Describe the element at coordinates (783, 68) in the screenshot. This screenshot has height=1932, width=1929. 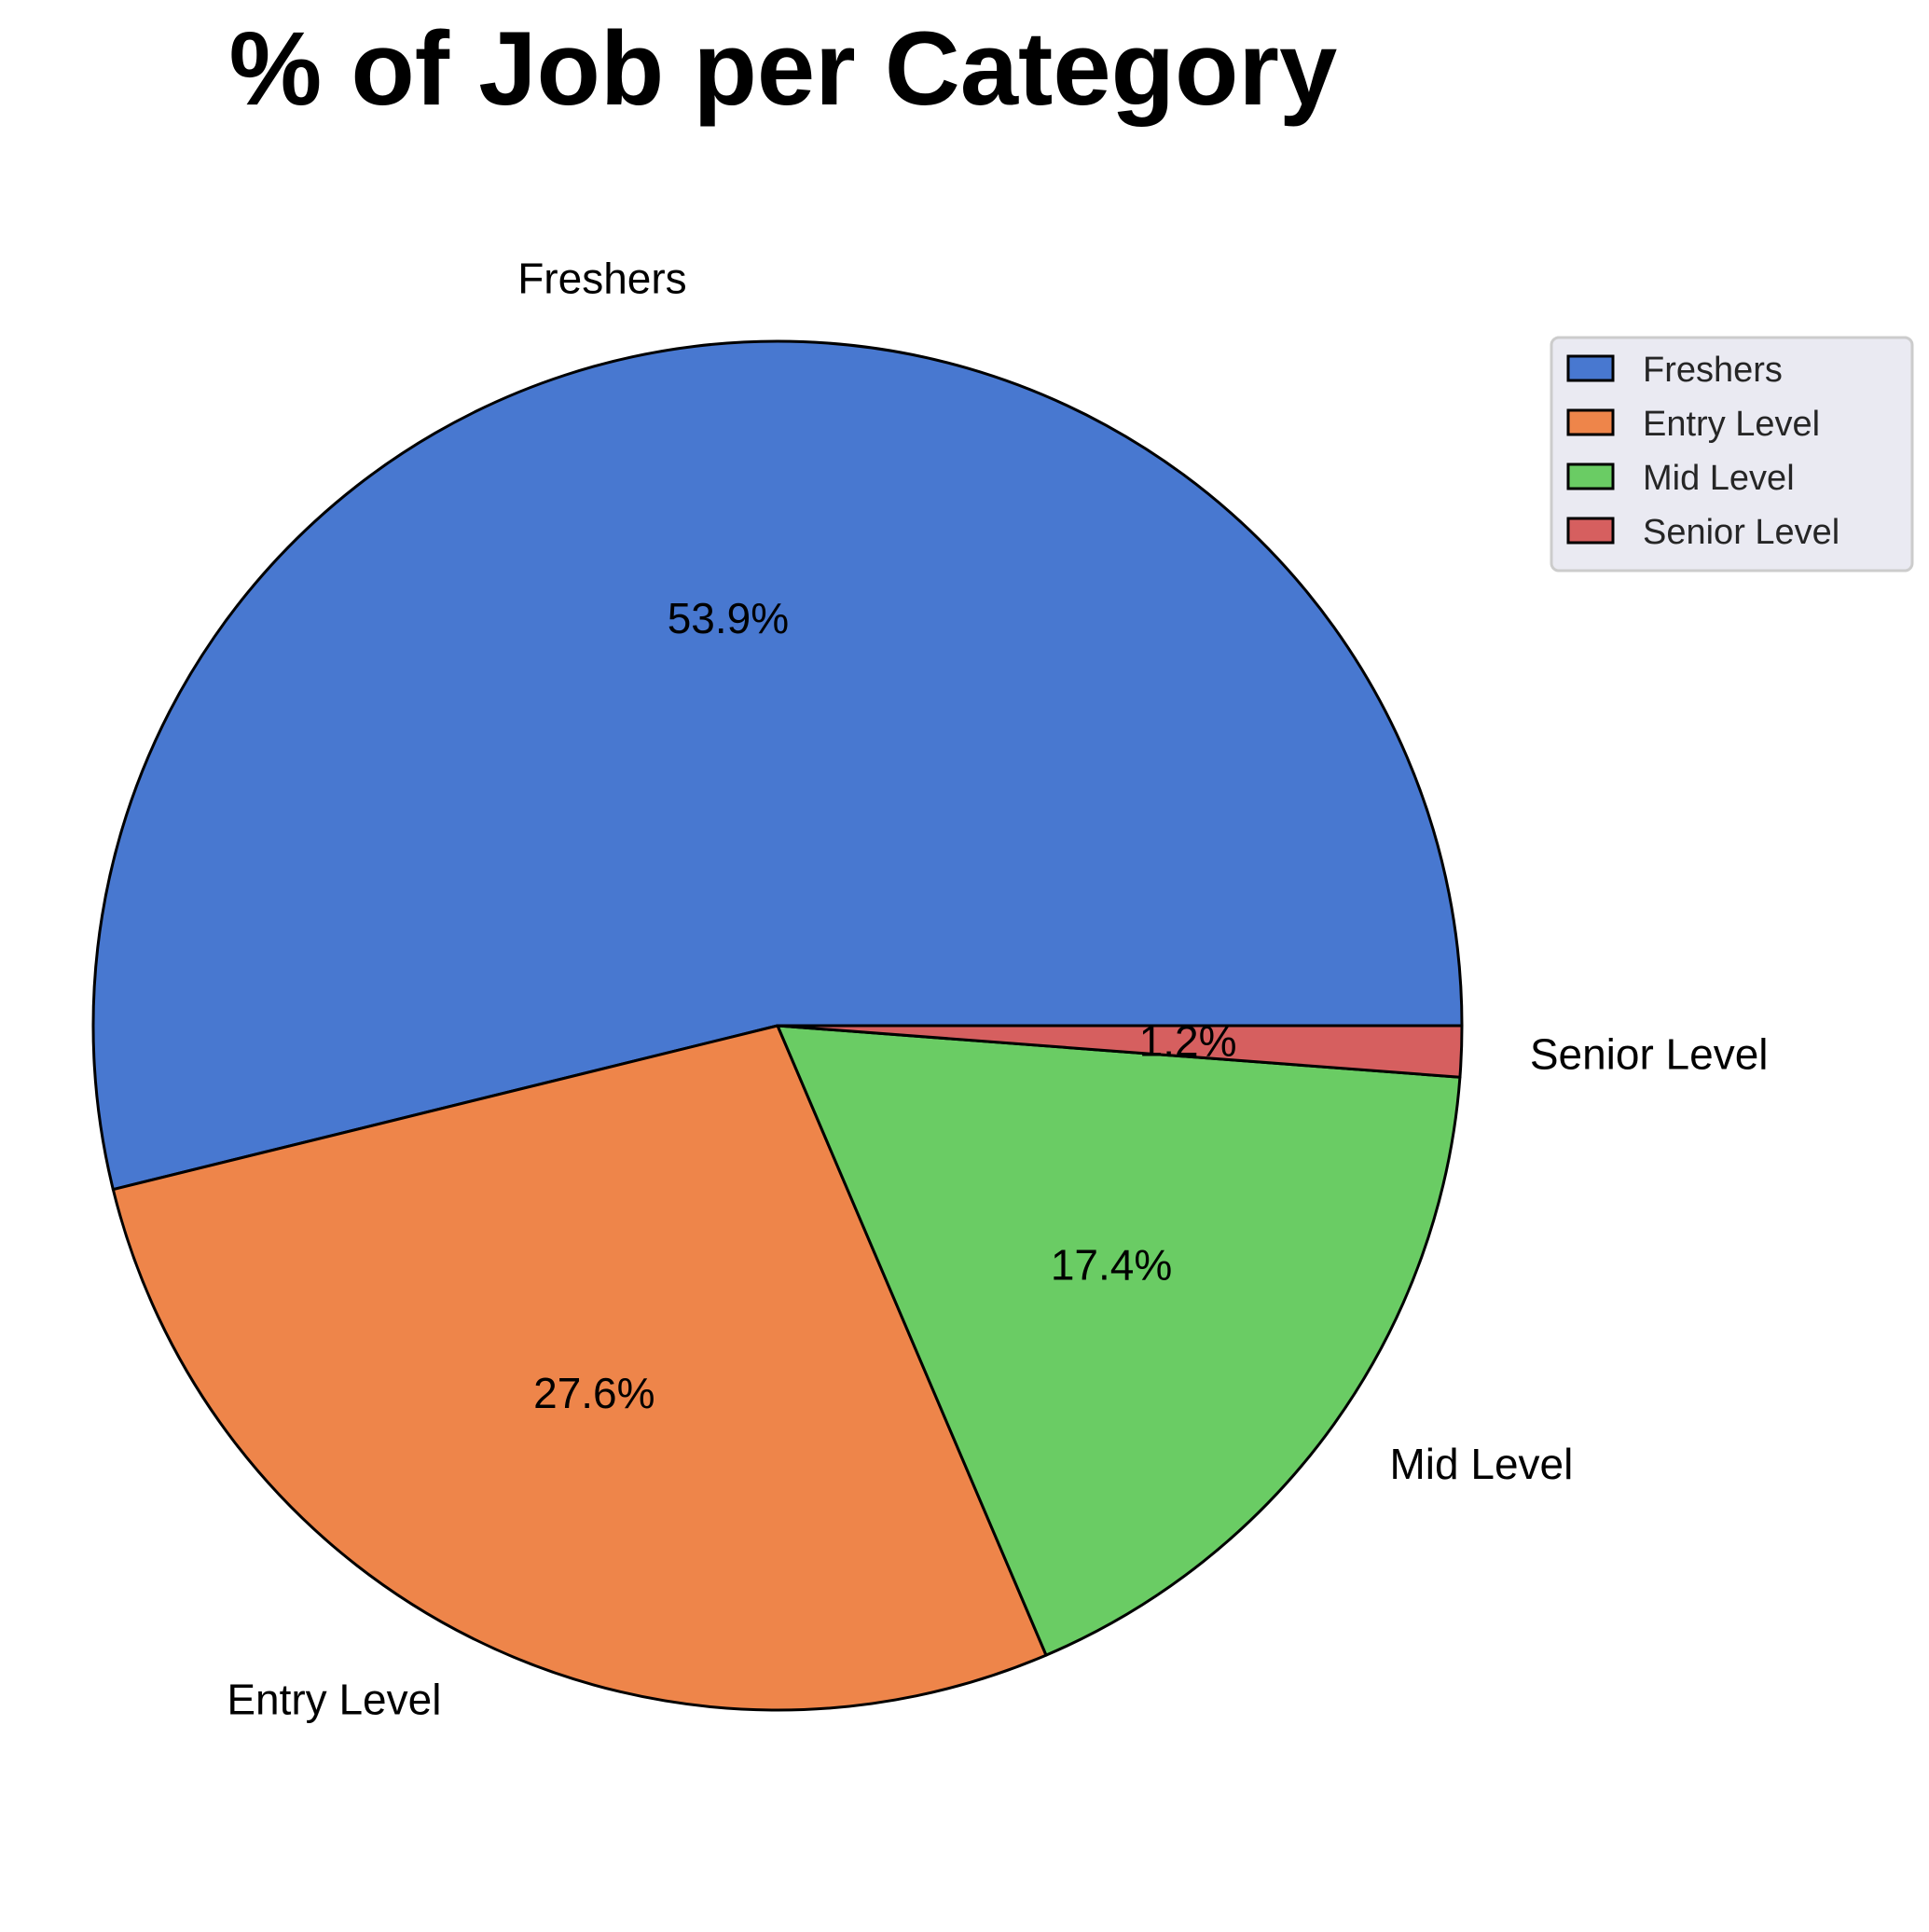
I see `chart-title: % of Job per Category` at that location.